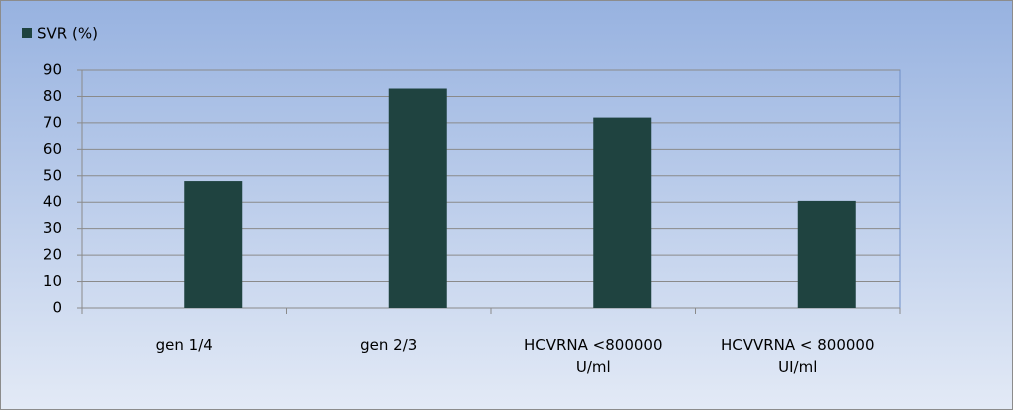 The height and width of the screenshot is (411, 1014). Describe the element at coordinates (52, 70) in the screenshot. I see `y-tick-label: 90` at that location.